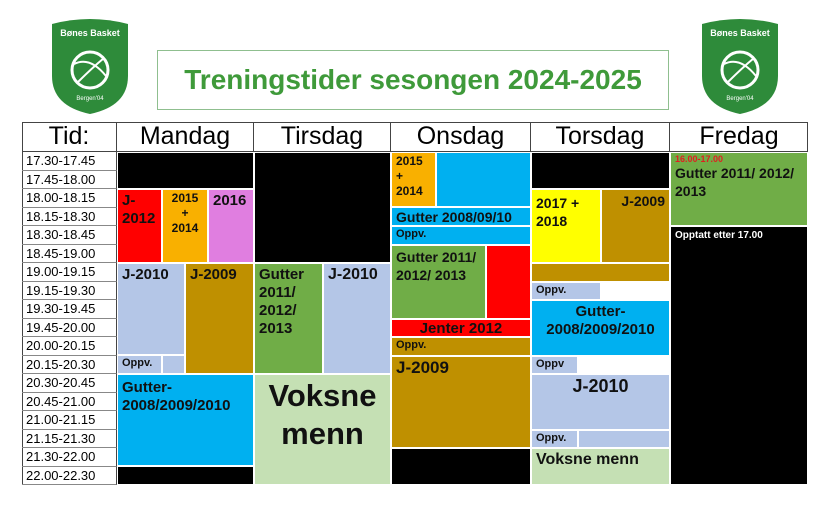  Describe the element at coordinates (554, 364) in the screenshot. I see `slot: Oppv` at that location.